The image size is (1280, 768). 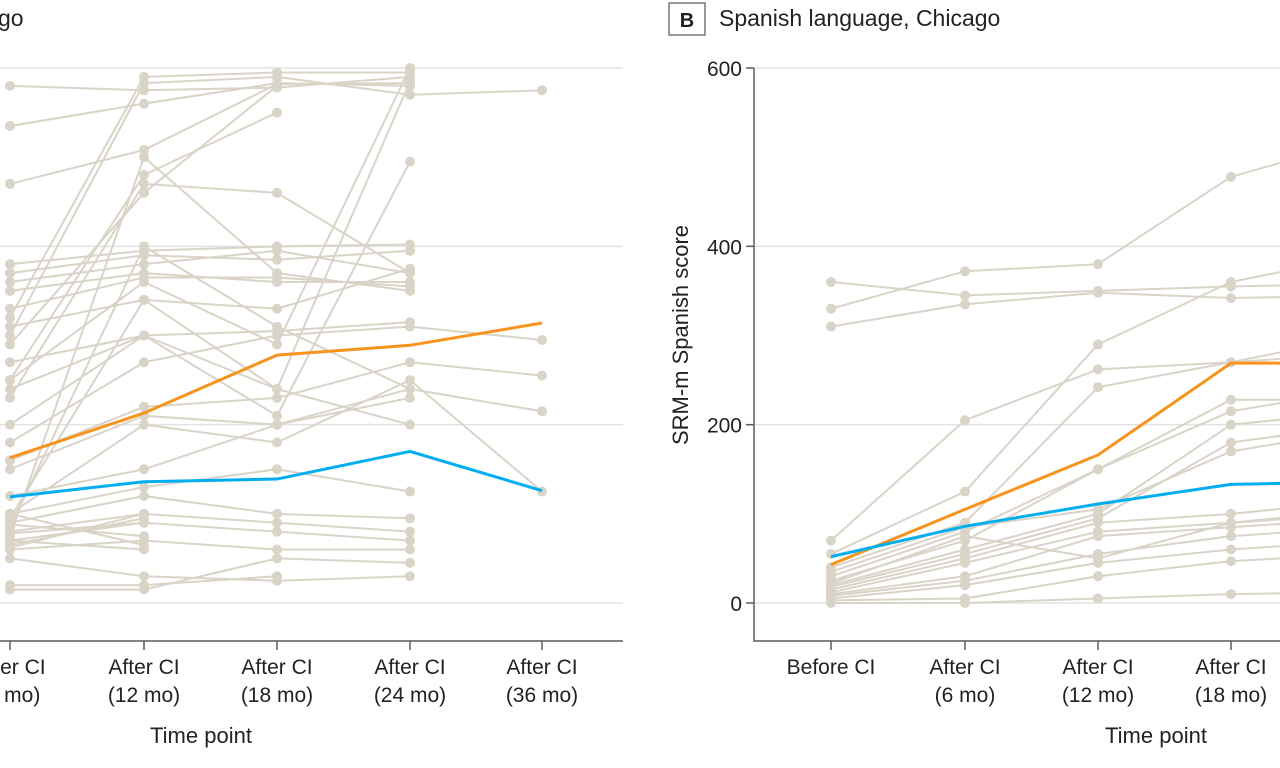 I want to click on y-tick-label: 200, so click(x=724, y=426).